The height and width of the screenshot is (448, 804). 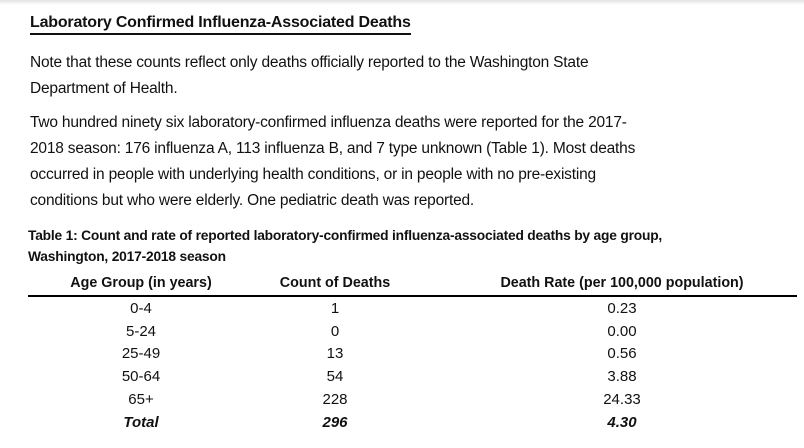 What do you see at coordinates (141, 354) in the screenshot?
I see `cell-age-group: 25-49` at bounding box center [141, 354].